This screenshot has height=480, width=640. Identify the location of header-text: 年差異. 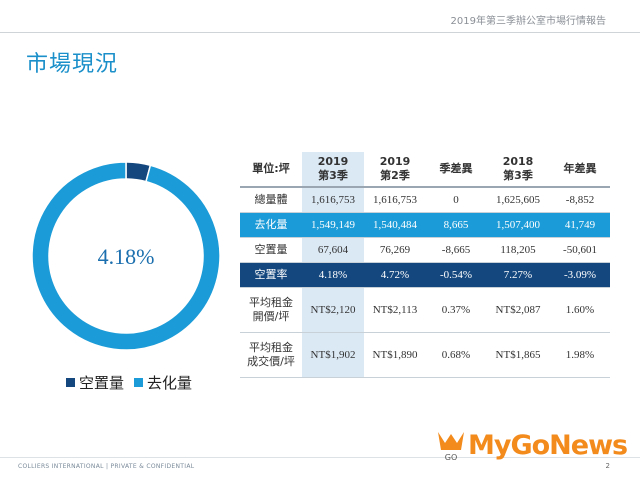
(580, 168).